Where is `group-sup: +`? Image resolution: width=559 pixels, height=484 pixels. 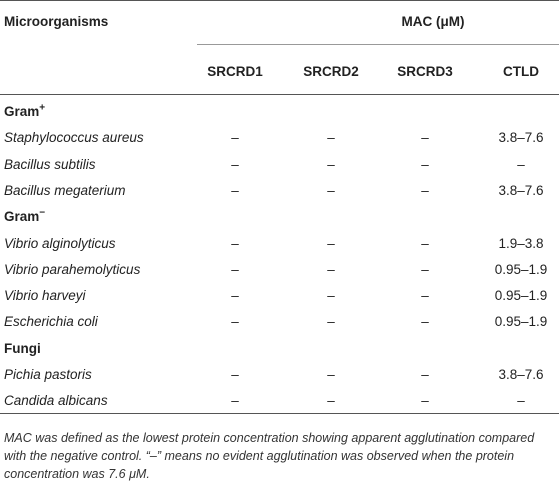
group-sup: + is located at coordinates (42, 108).